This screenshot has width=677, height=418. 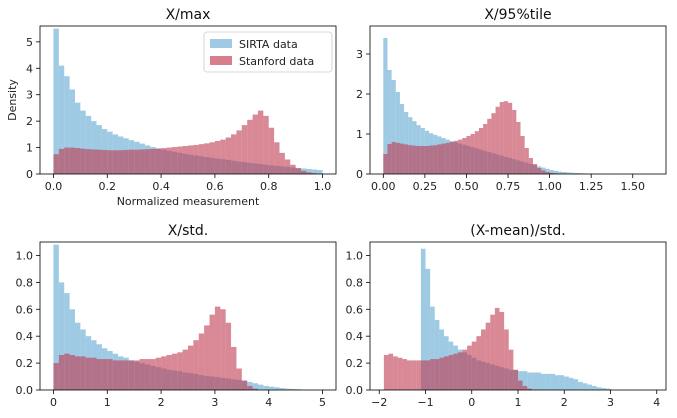 I want to click on x-tick-label: 2, so click(x=564, y=402).